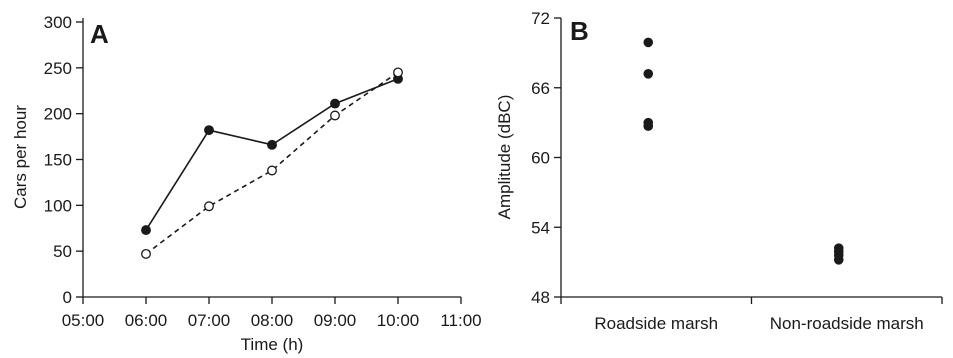 Image resolution: width=953 pixels, height=358 pixels. Describe the element at coordinates (58, 68) in the screenshot. I see `panel-a-y-tick-label: 250` at that location.